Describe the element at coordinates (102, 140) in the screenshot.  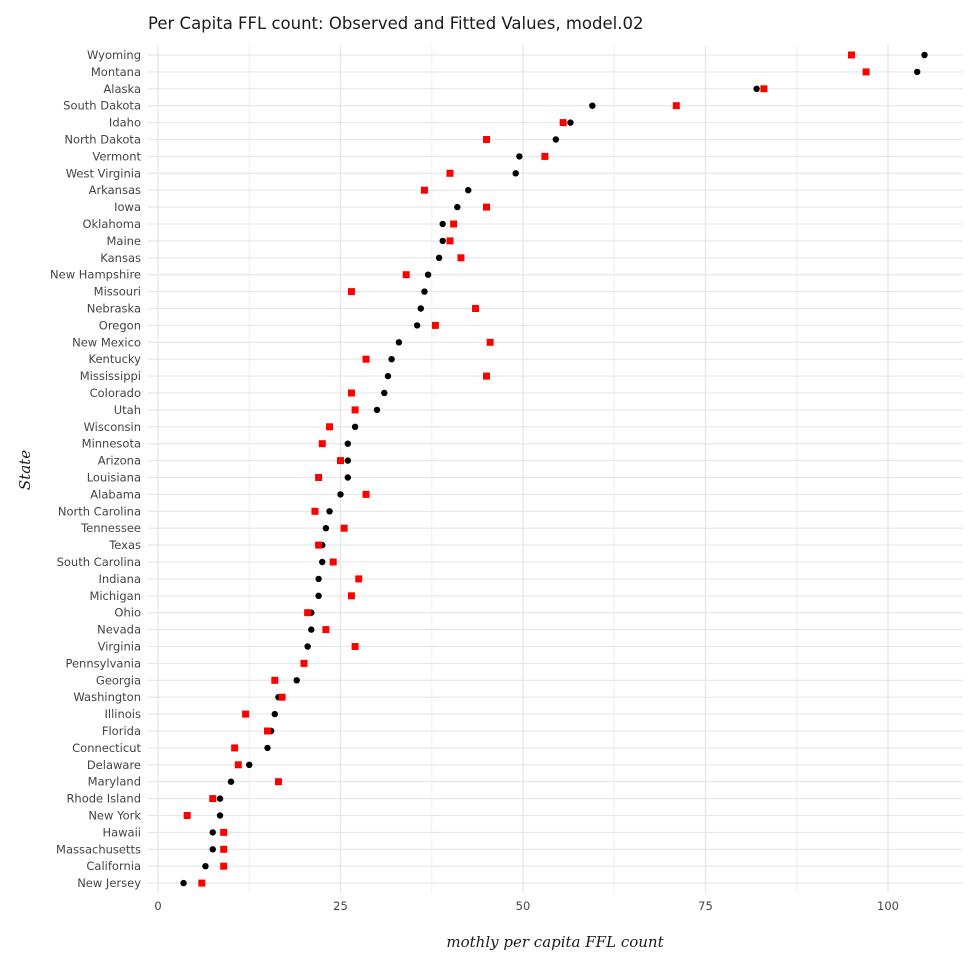
I see `y-tick-label: North Dakota` at that location.